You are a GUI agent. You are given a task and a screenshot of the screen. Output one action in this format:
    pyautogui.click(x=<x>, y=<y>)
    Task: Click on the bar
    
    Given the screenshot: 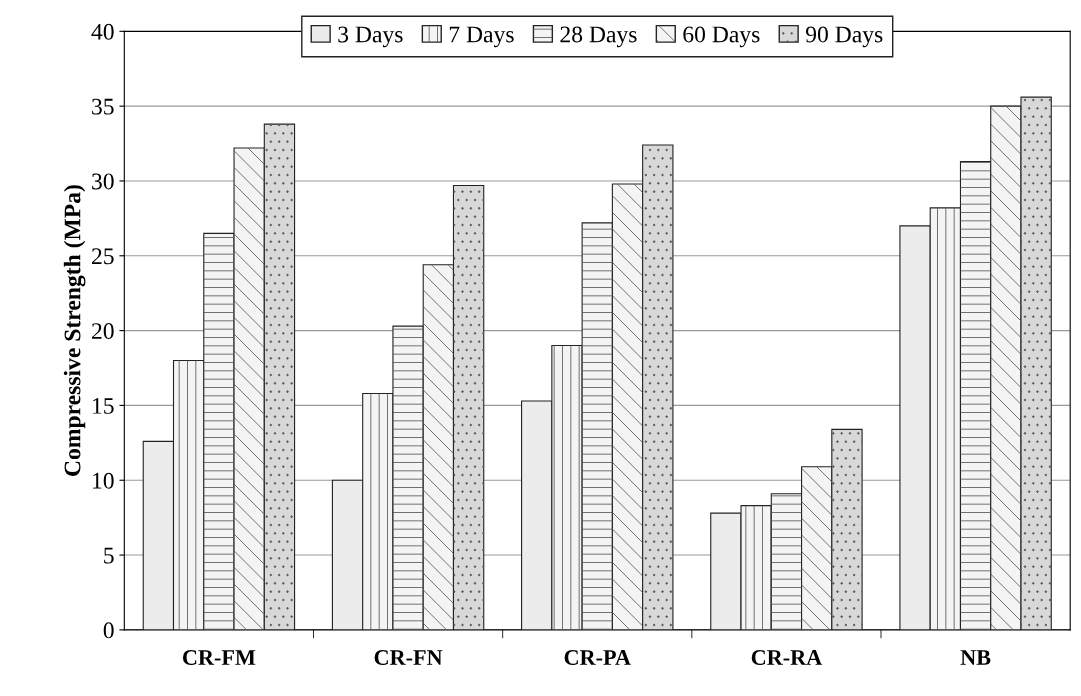 What is the action you would take?
    pyautogui.click(x=915, y=427)
    